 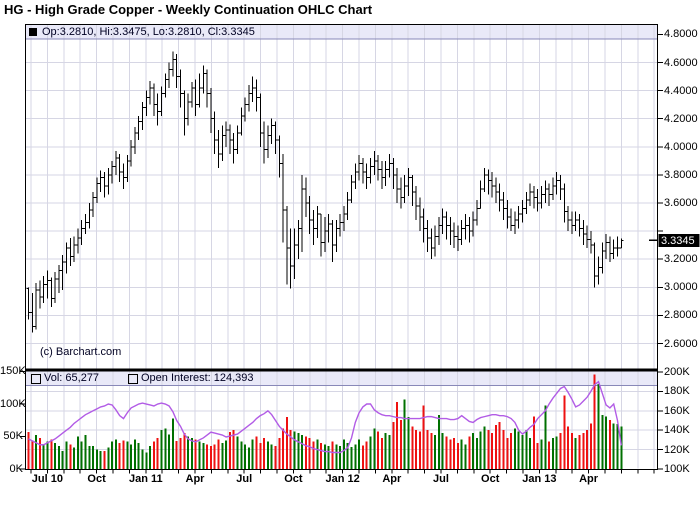 I want to click on price-axis-label: 4.8000, so click(x=681, y=34).